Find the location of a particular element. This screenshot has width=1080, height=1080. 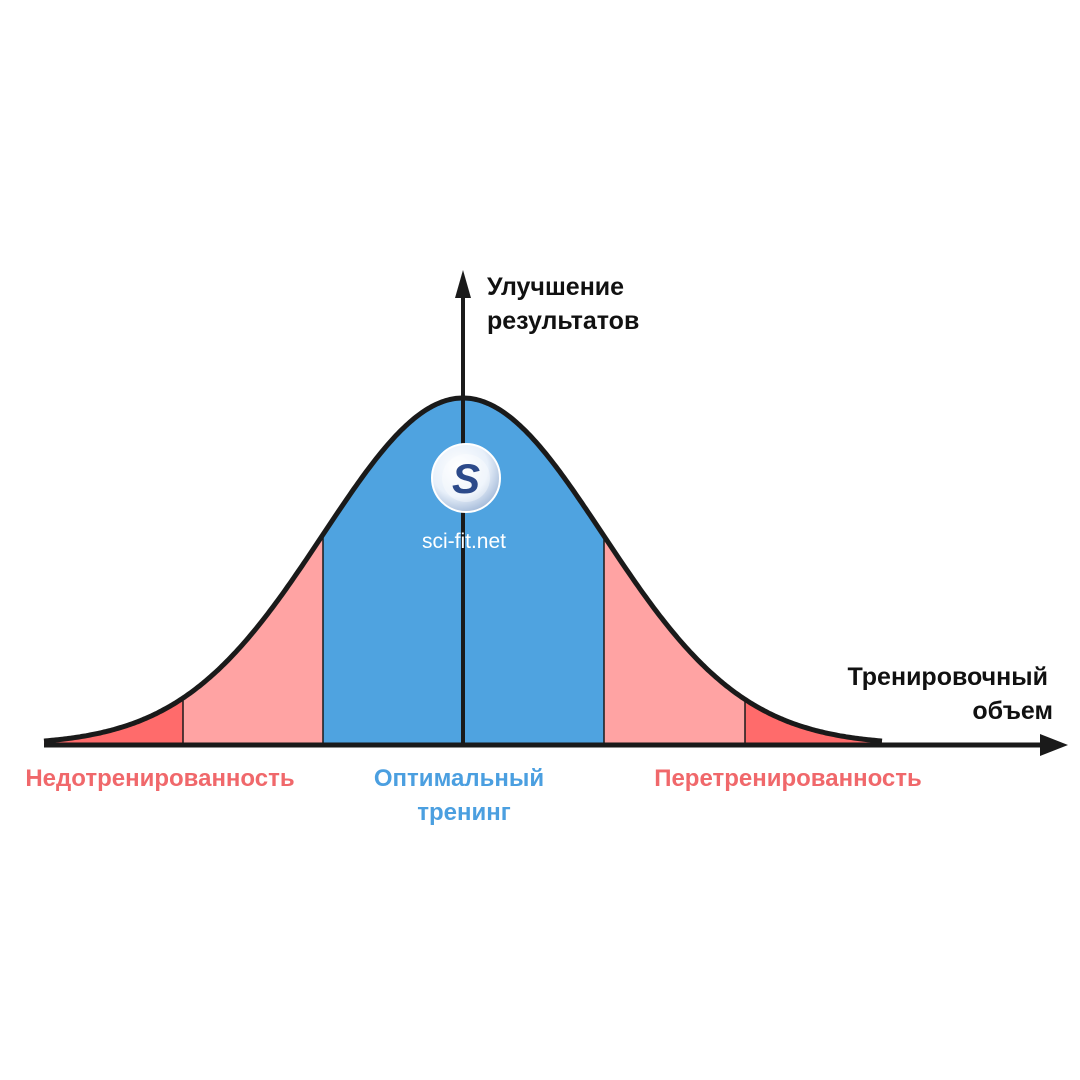

sci-fit-logo: S sci-fit.net is located at coordinates (464, 498).